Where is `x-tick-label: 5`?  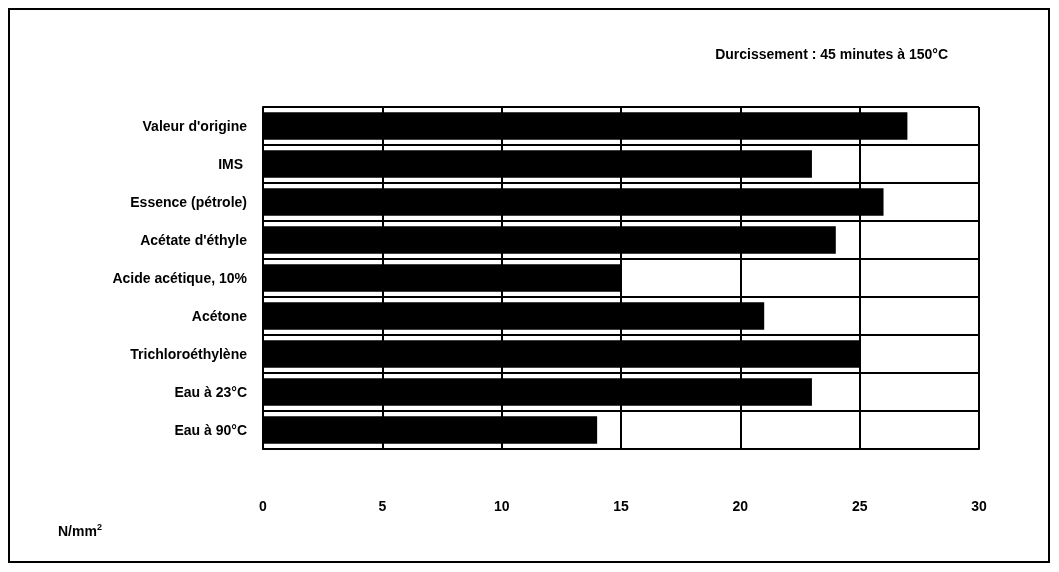 x-tick-label: 5 is located at coordinates (382, 506).